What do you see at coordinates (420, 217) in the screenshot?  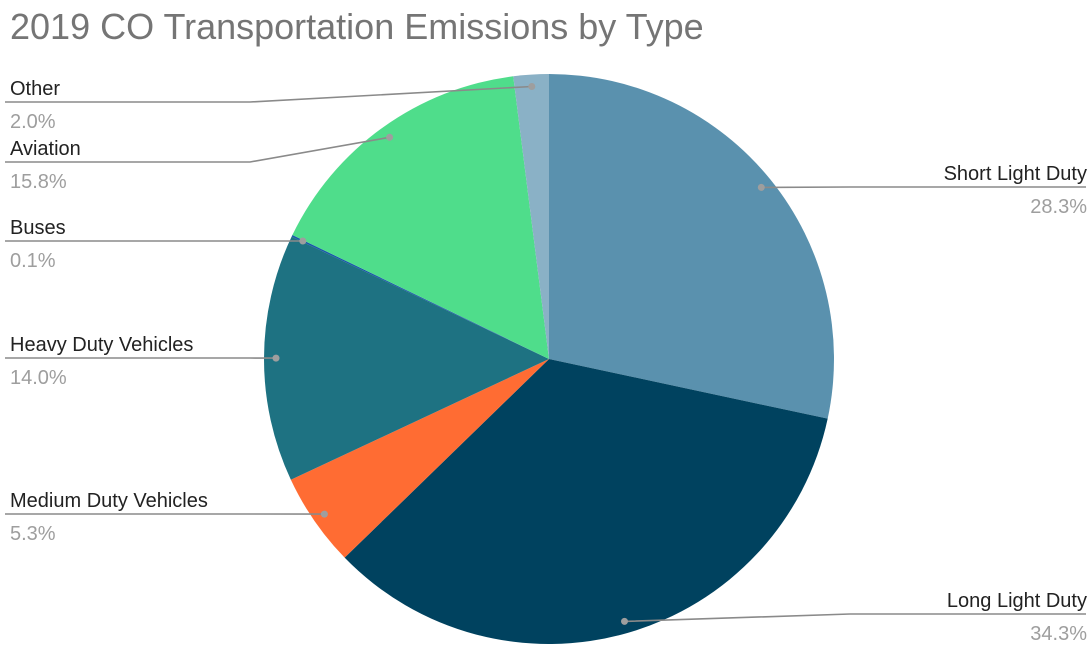 I see `pie-slice-aviation` at bounding box center [420, 217].